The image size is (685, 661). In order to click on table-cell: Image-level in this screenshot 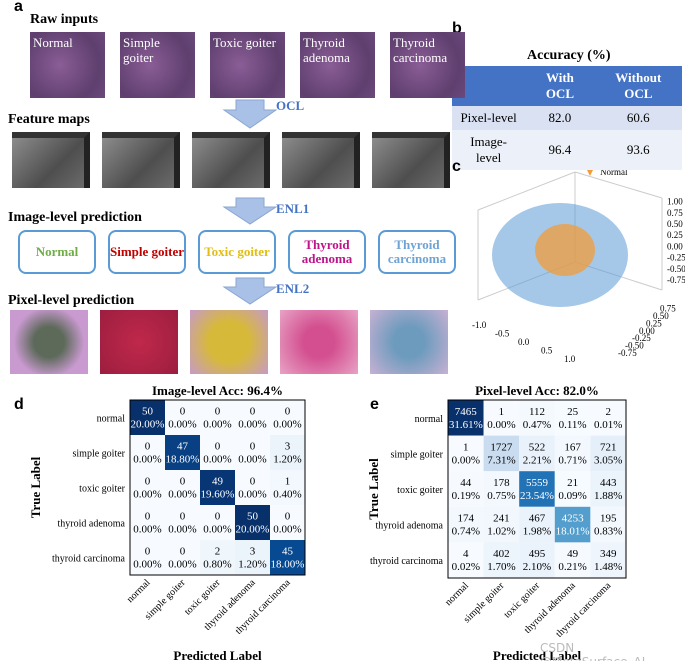, I will do `click(489, 150)`.